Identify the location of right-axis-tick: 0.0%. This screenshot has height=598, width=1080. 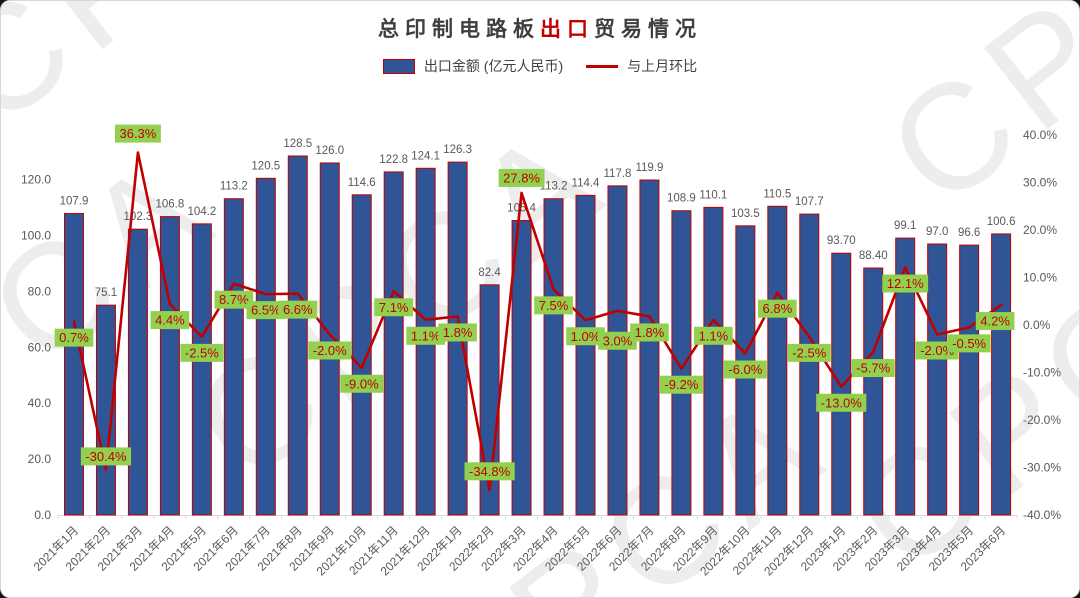
(1037, 325).